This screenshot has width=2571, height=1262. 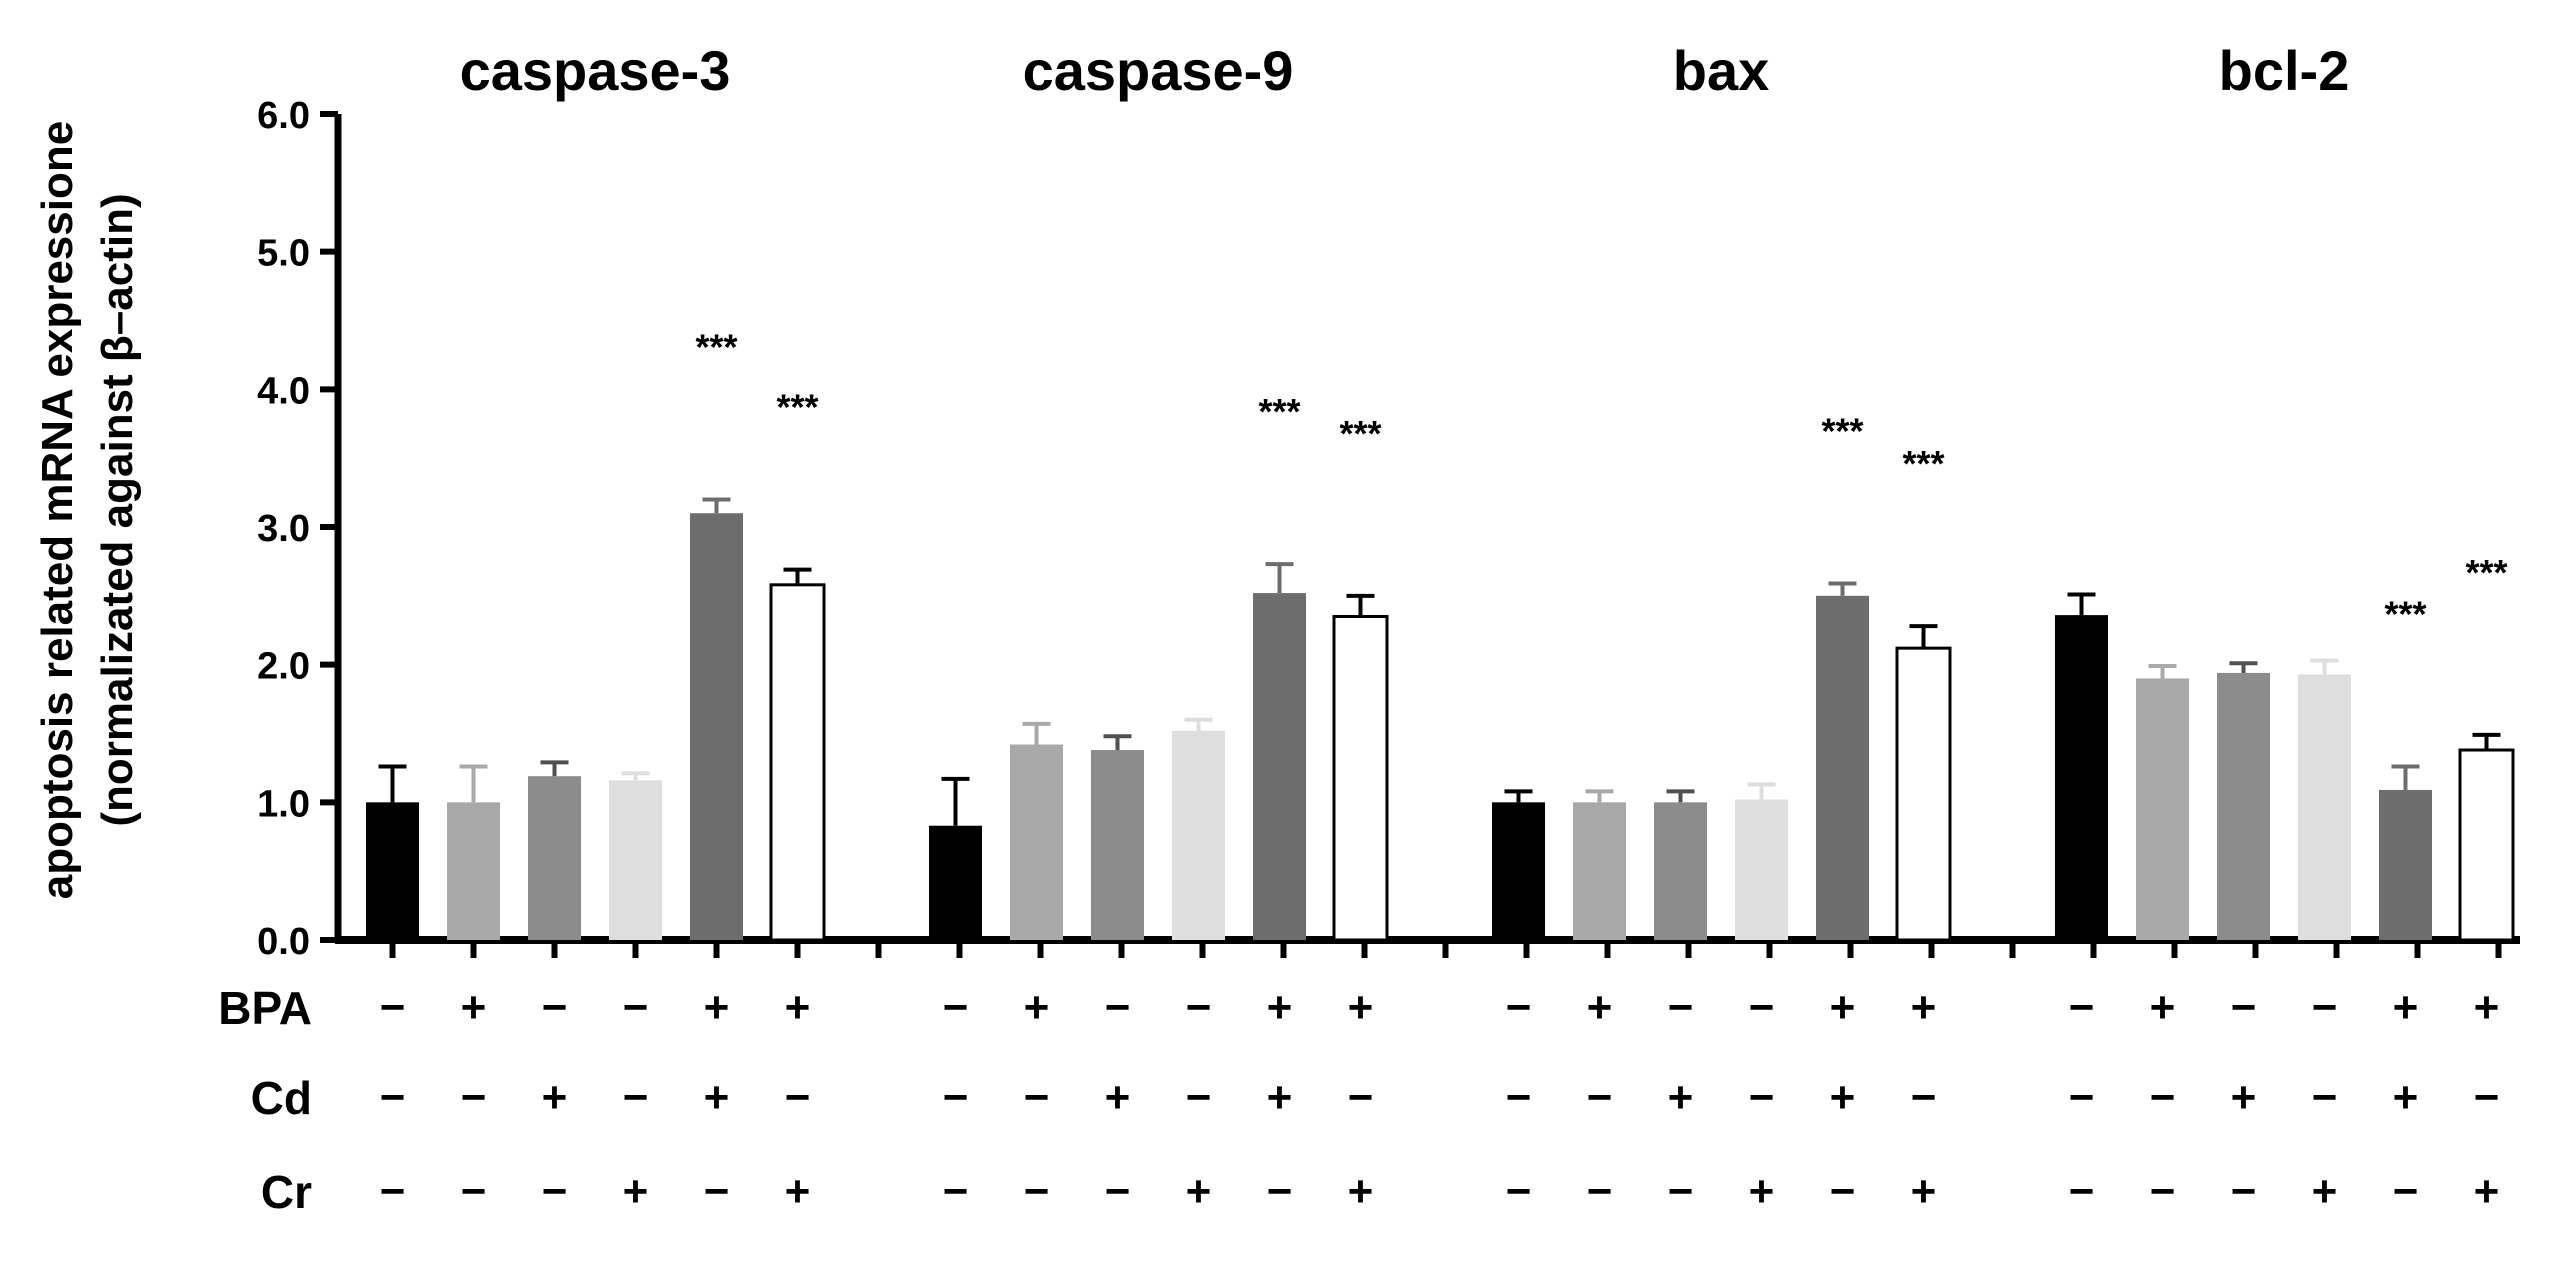 What do you see at coordinates (283, 254) in the screenshot?
I see `y-tick-label: 5.0` at bounding box center [283, 254].